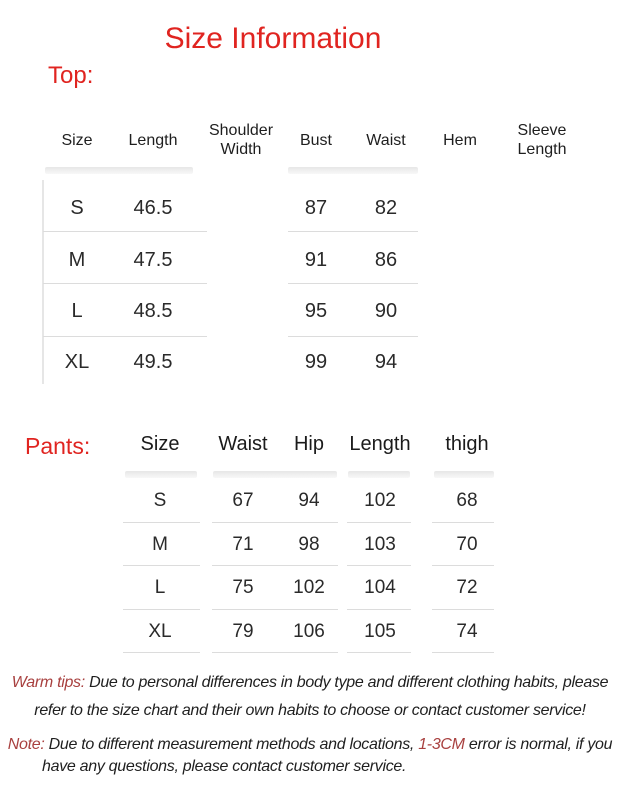 The width and height of the screenshot is (620, 791). What do you see at coordinates (386, 260) in the screenshot?
I see `table-cell: 86` at bounding box center [386, 260].